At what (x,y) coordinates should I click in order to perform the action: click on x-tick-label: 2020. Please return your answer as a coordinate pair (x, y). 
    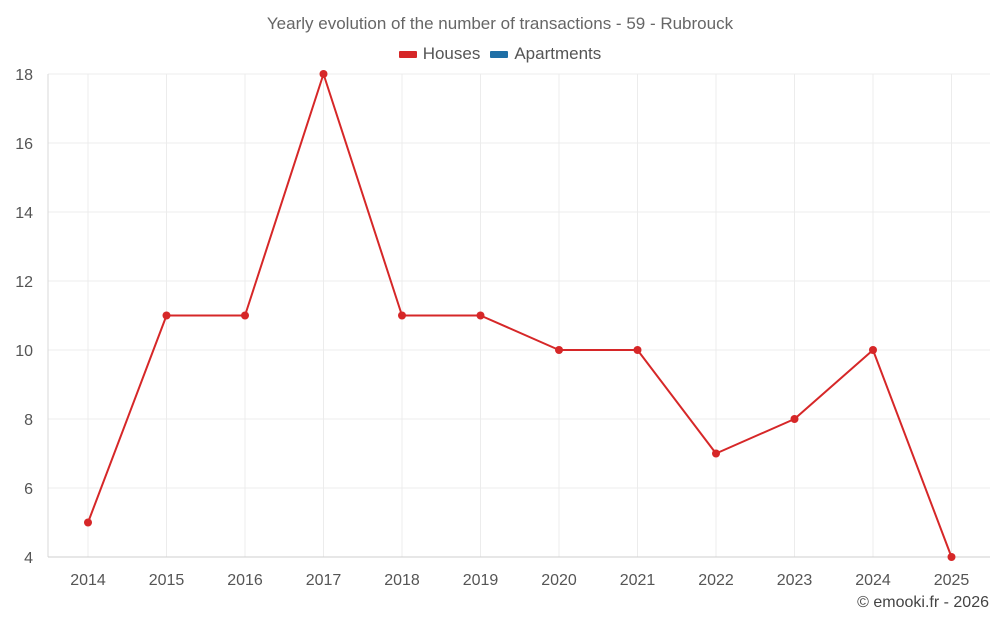
    Looking at the image, I should click on (559, 580).